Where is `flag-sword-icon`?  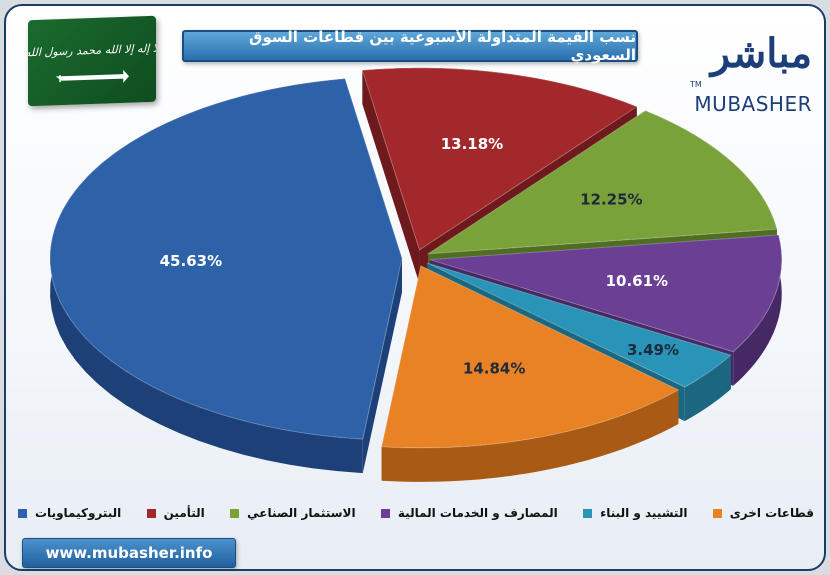
flag-sword-icon is located at coordinates (92, 76).